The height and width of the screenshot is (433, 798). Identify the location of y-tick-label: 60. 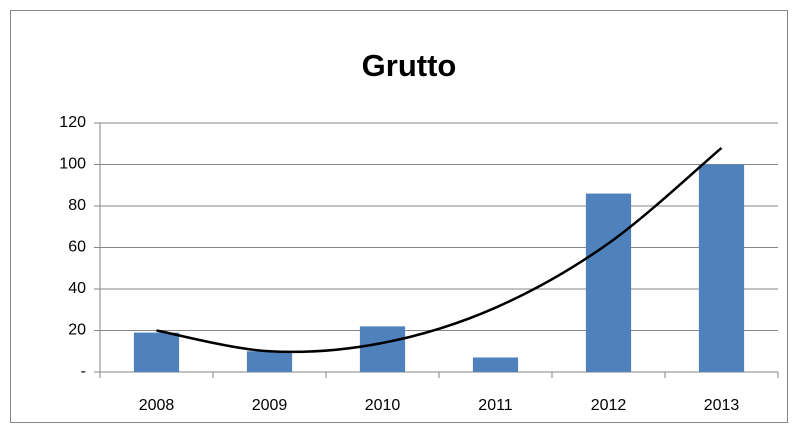
(77, 247).